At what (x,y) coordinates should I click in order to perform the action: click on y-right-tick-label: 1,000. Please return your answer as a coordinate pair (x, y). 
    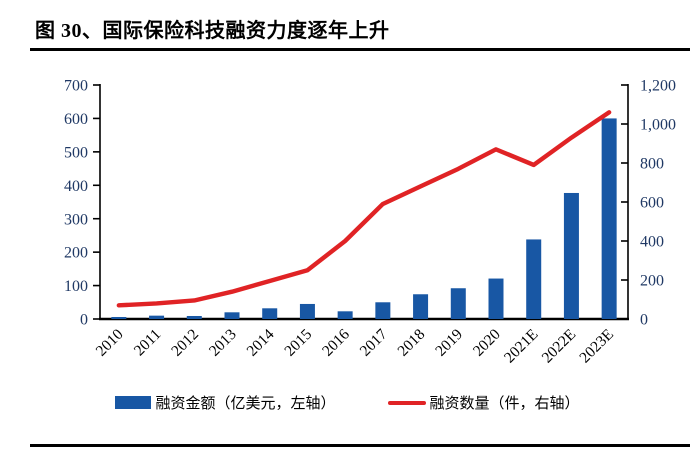
    Looking at the image, I should click on (658, 125).